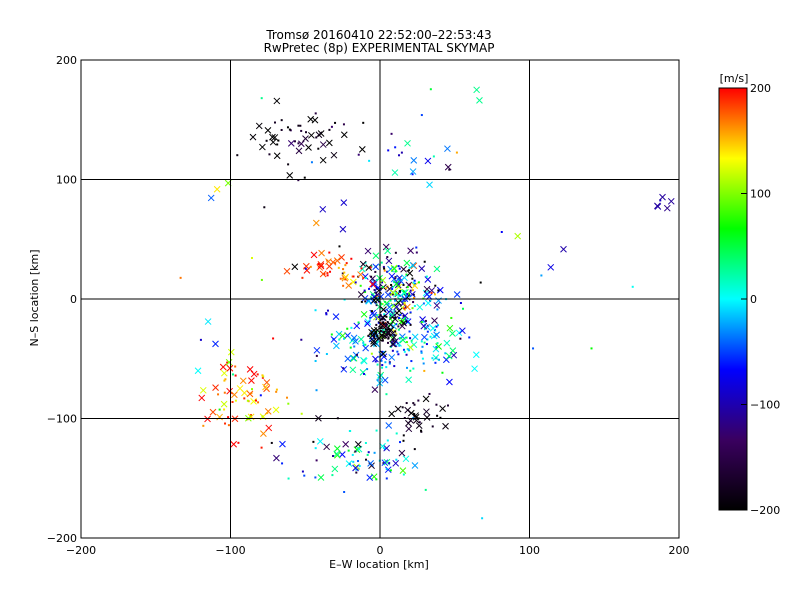 The width and height of the screenshot is (800, 600). Describe the element at coordinates (760, 194) in the screenshot. I see `colorbar-tick-label: 100` at that location.